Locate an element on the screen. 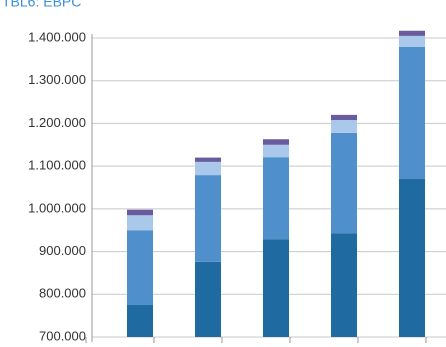  y-tick-label: 1.400.000 is located at coordinates (57, 36).